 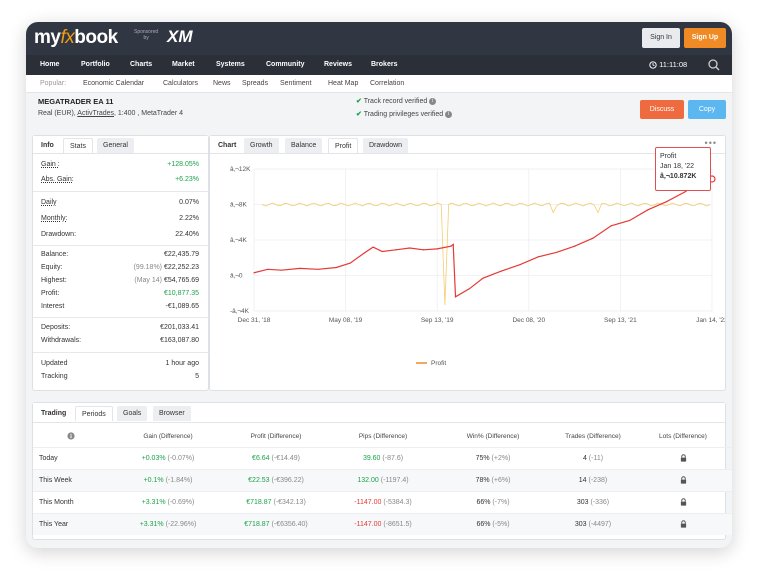 What do you see at coordinates (386, 145) in the screenshot?
I see `tab-drawdown: Drawdown` at bounding box center [386, 145].